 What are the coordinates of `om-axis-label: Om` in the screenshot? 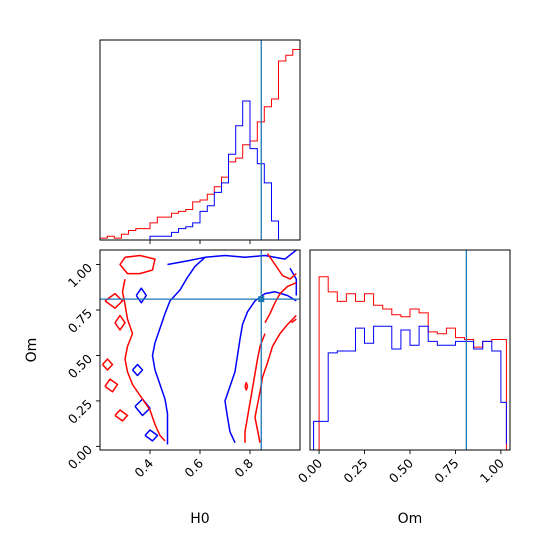 It's located at (410, 519).